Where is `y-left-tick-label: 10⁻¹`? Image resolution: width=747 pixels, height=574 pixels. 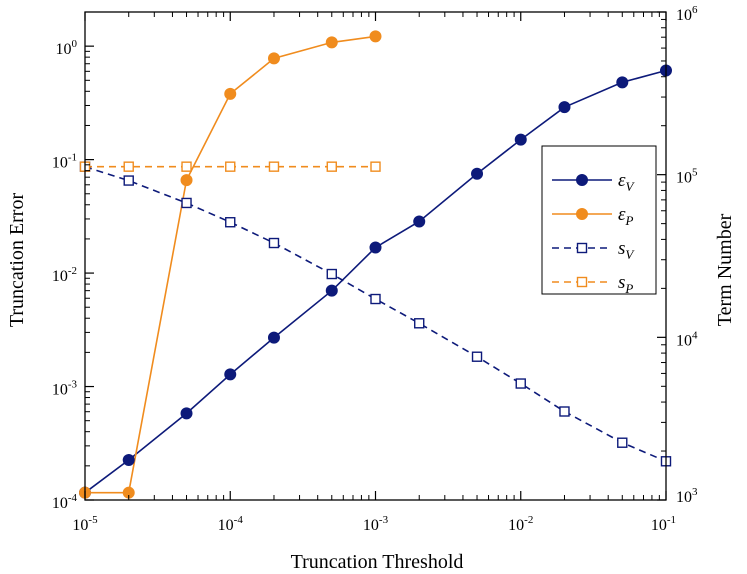
y-left-tick-label: 10⁻¹ is located at coordinates (64, 162).